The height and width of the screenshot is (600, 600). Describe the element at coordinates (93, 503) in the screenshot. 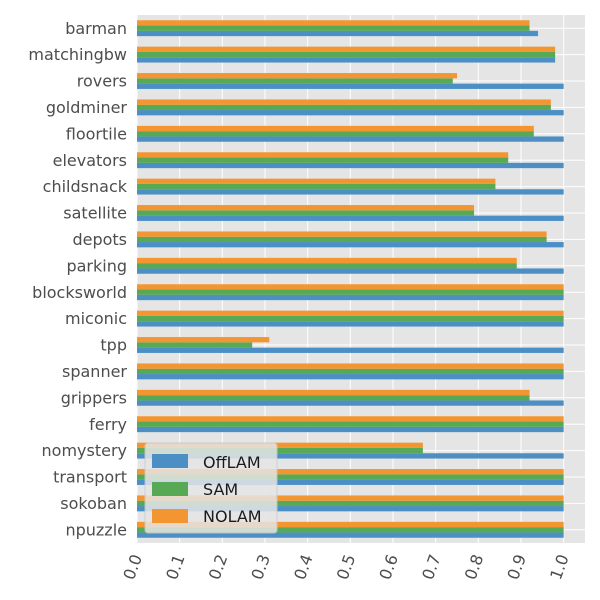

I see `y-tick-label-sokoban: sokoban` at that location.